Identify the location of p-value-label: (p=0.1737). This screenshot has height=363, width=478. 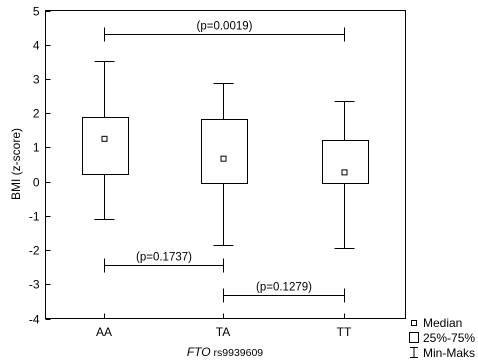
(164, 258).